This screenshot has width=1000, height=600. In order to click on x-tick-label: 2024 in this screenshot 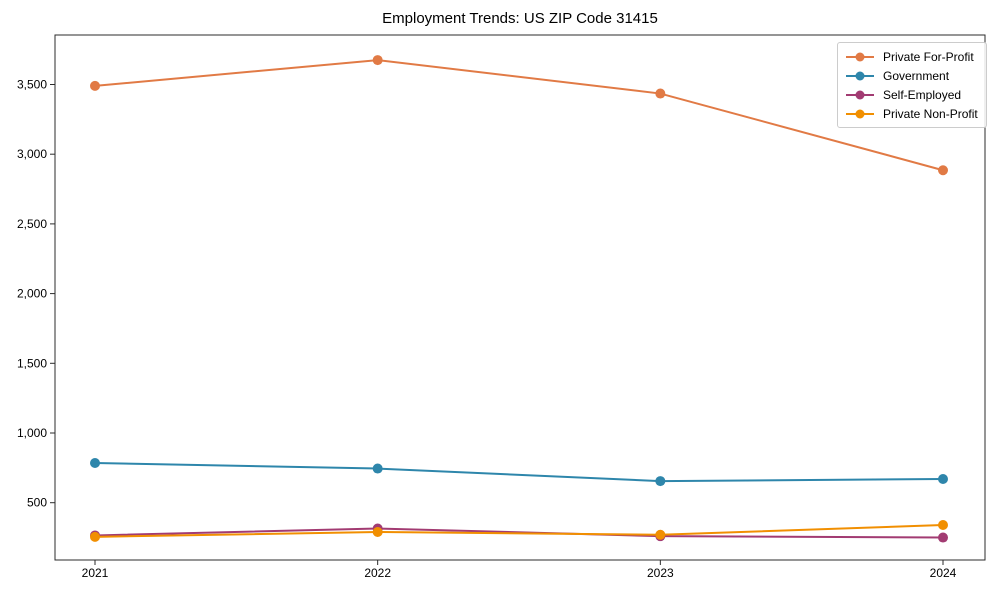, I will do `click(943, 573)`.